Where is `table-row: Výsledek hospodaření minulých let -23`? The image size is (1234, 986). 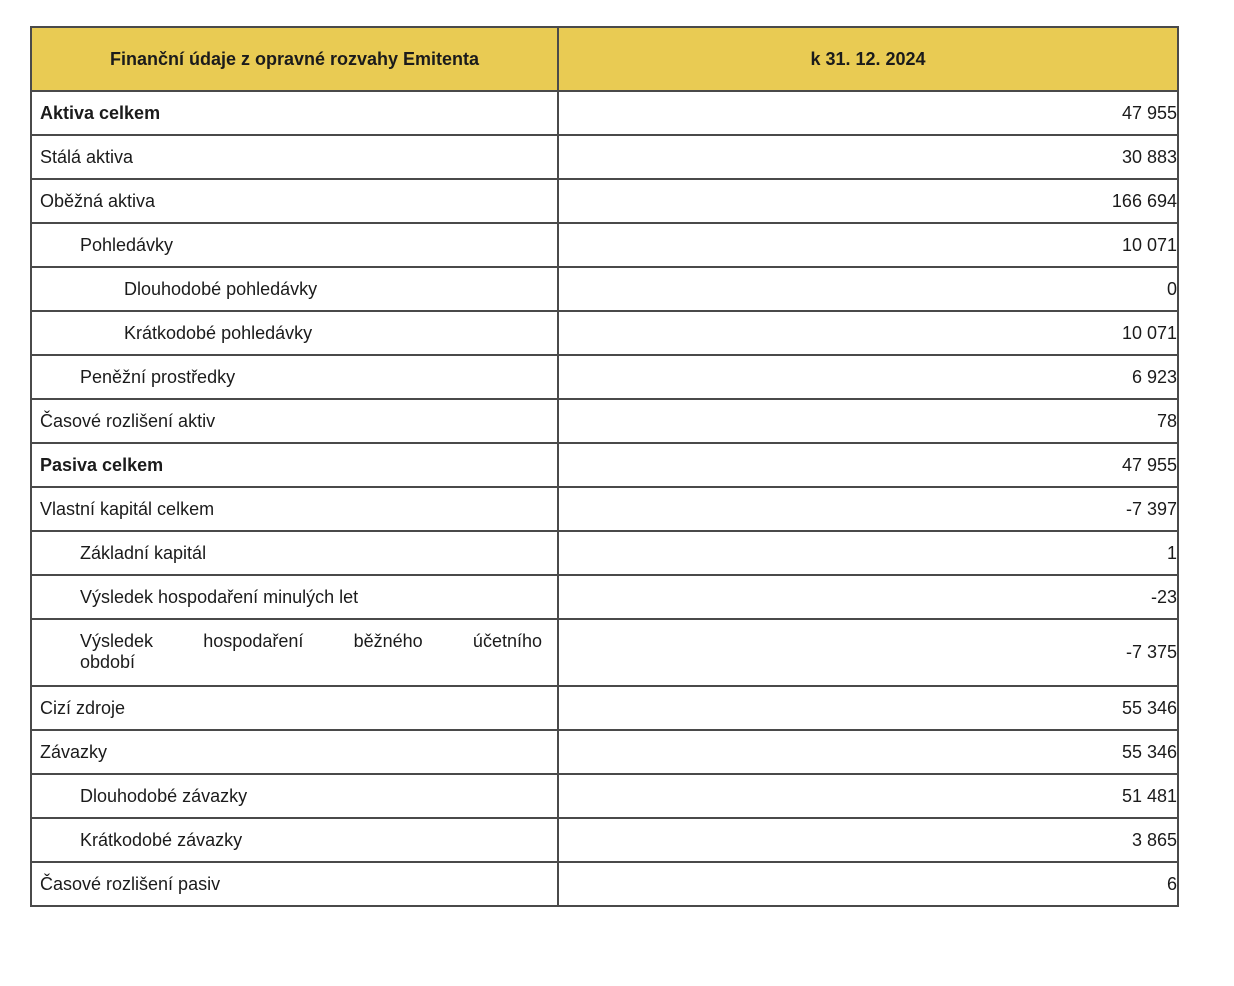 table-row: Výsledek hospodaření minulých let -23 is located at coordinates (604, 597).